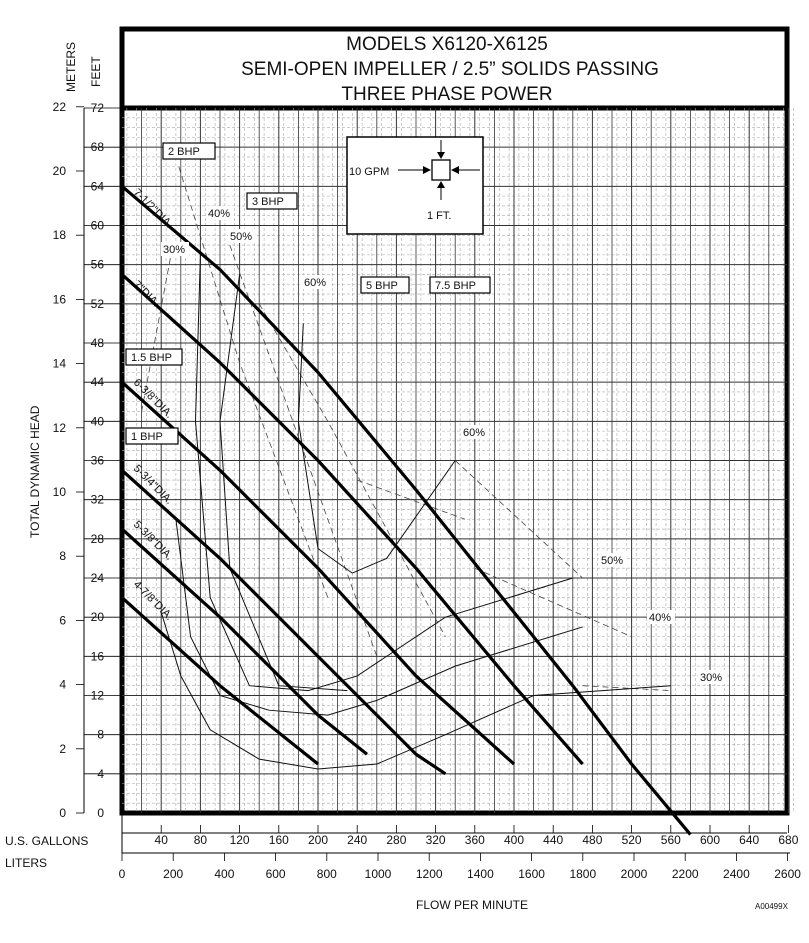  I want to click on liter-tick-label: 1200, so click(429, 874).